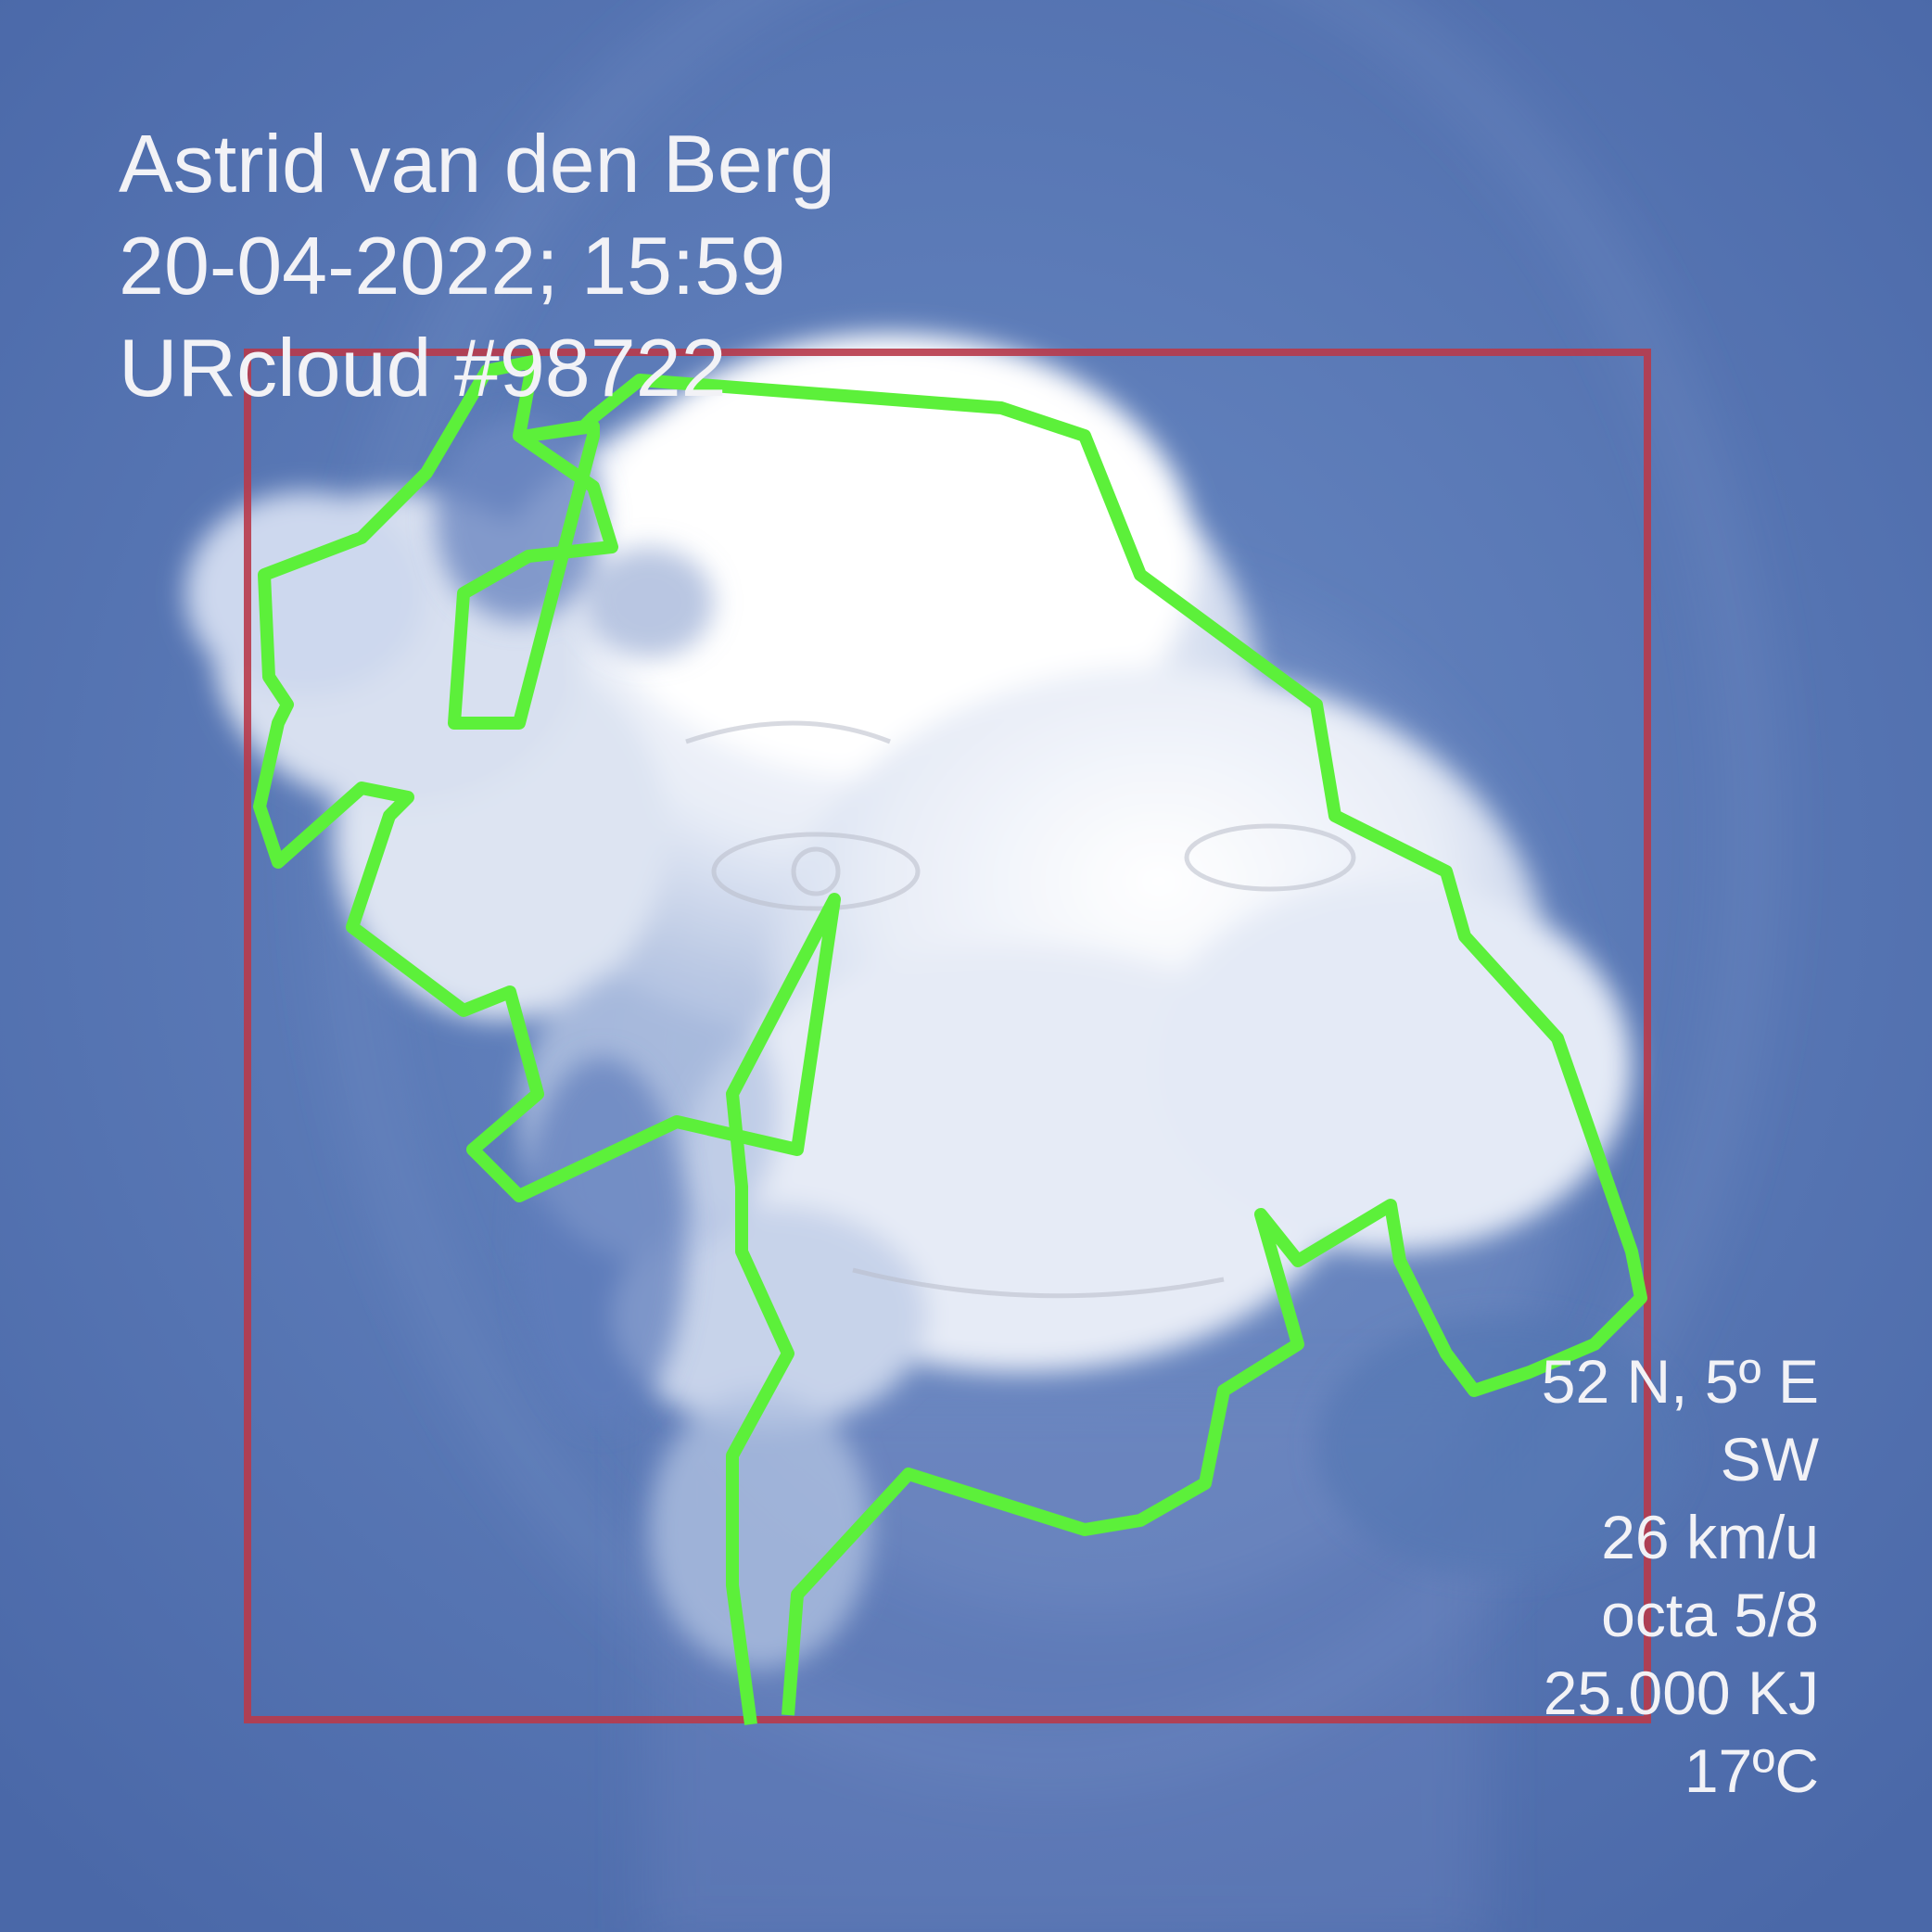 Image resolution: width=1932 pixels, height=1932 pixels. What do you see at coordinates (477, 164) in the screenshot?
I see `person-name: Astrid van den Berg` at bounding box center [477, 164].